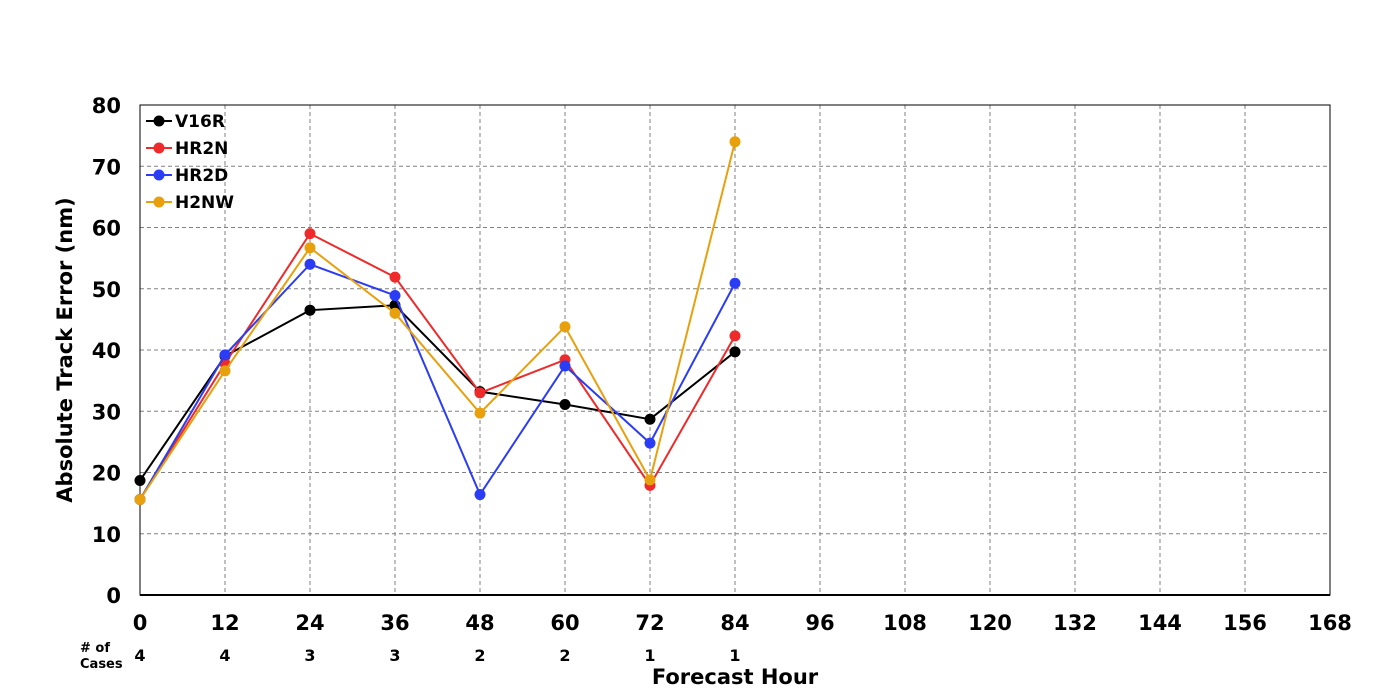  What do you see at coordinates (200, 122) in the screenshot?
I see `legend-label: V16R` at bounding box center [200, 122].